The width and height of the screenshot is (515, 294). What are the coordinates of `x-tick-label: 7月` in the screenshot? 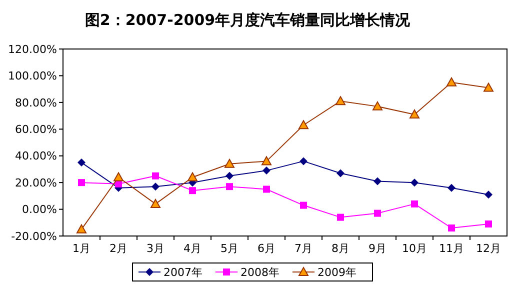 It's located at (303, 248).